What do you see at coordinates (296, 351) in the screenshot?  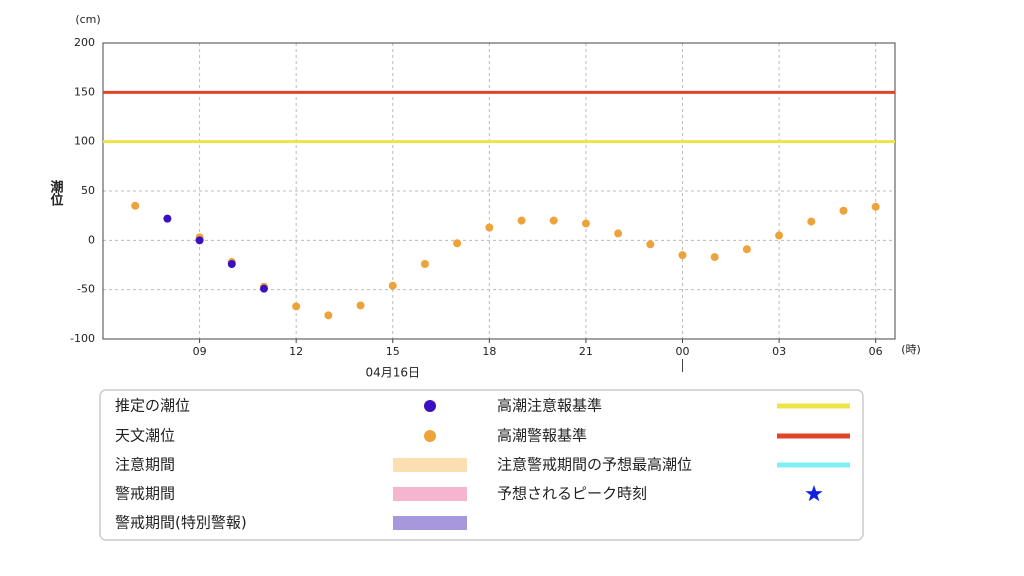 I see `x-tick-label: 12` at bounding box center [296, 351].